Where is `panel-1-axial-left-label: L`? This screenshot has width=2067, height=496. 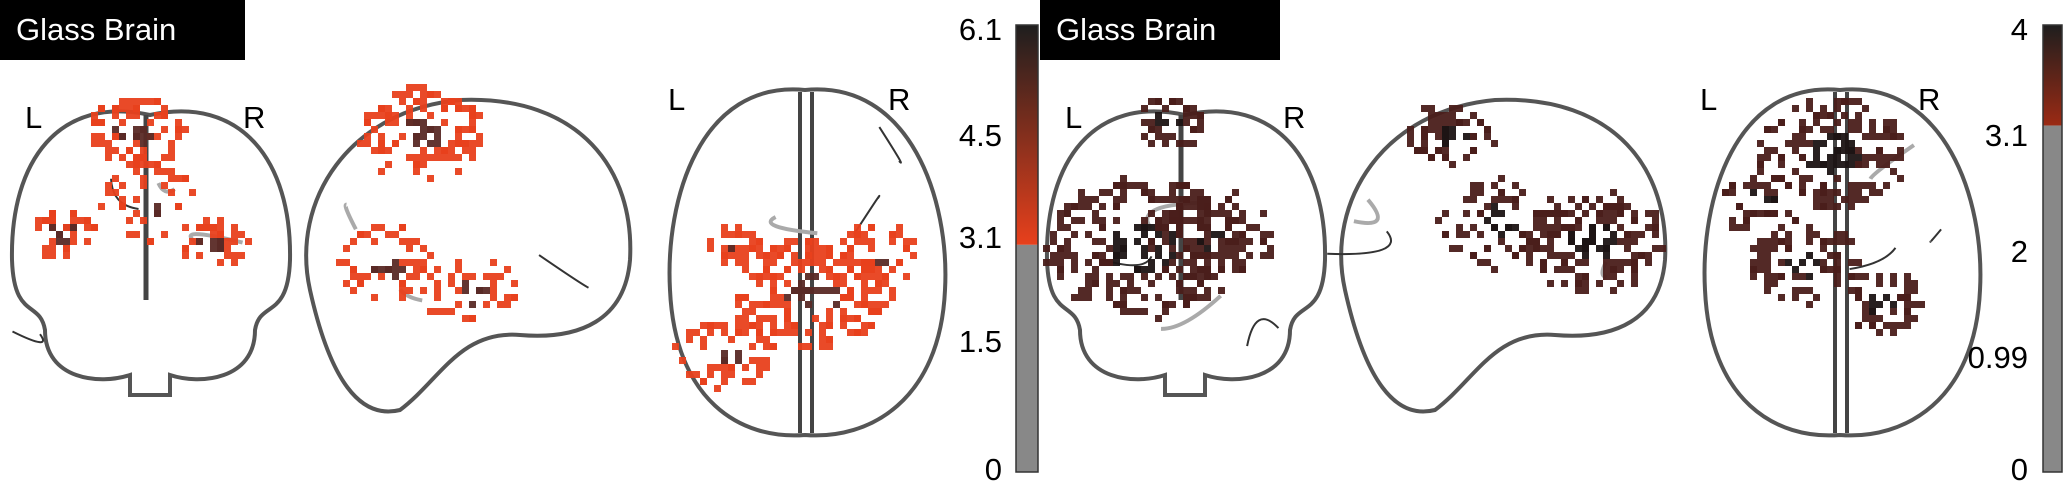
panel-1-axial-left-label: L is located at coordinates (677, 99).